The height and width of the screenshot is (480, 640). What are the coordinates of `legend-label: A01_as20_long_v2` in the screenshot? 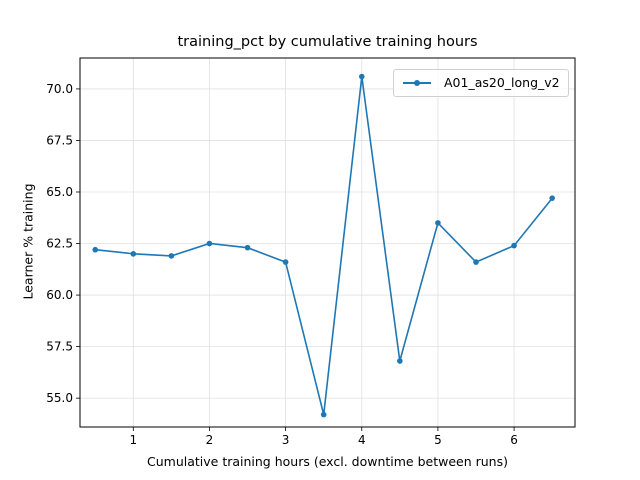 It's located at (502, 82).